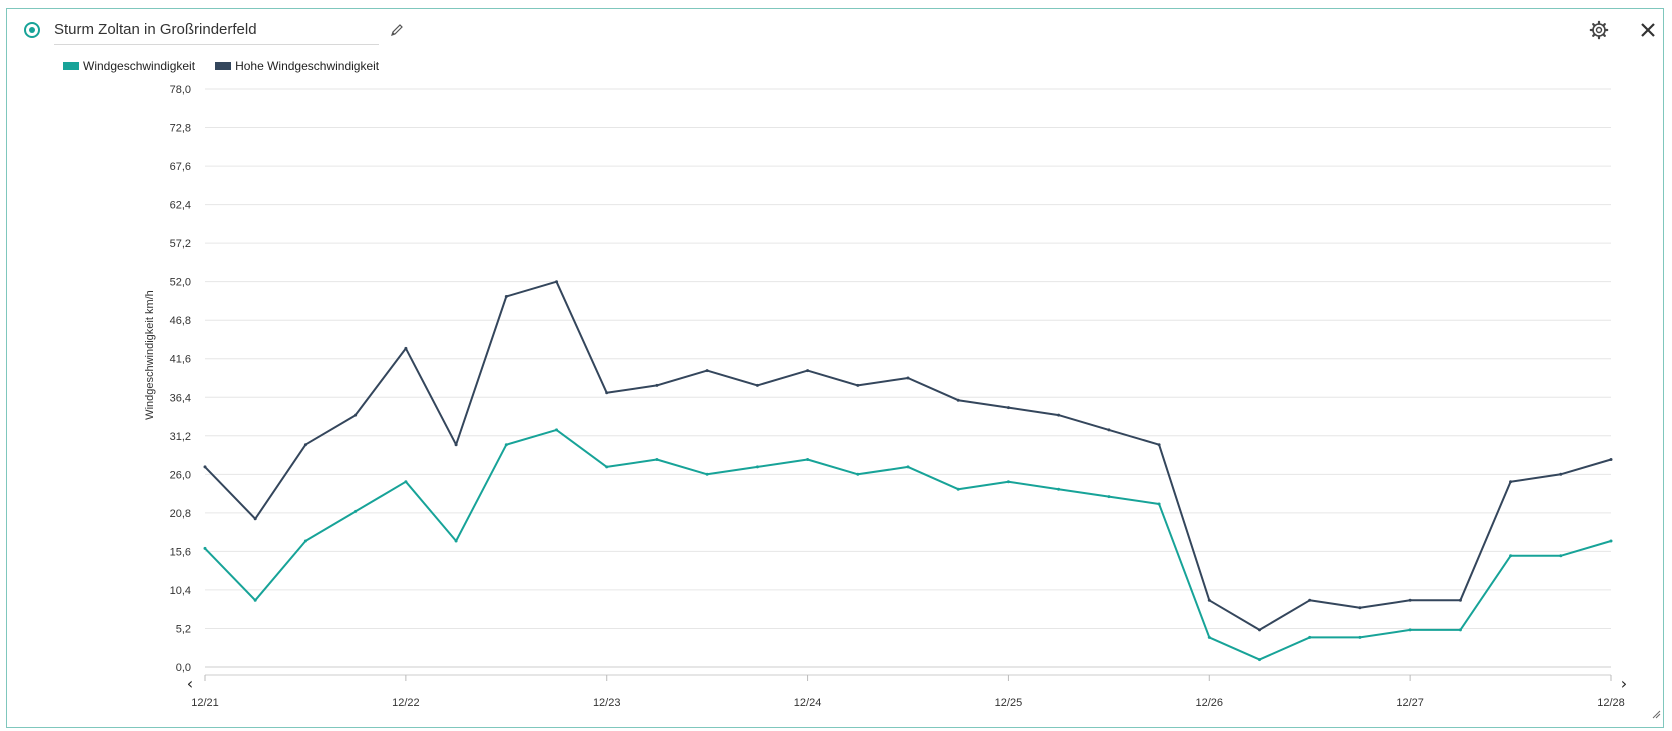 This screenshot has width=1672, height=731. What do you see at coordinates (1648, 30) in the screenshot?
I see `close-icon` at bounding box center [1648, 30].